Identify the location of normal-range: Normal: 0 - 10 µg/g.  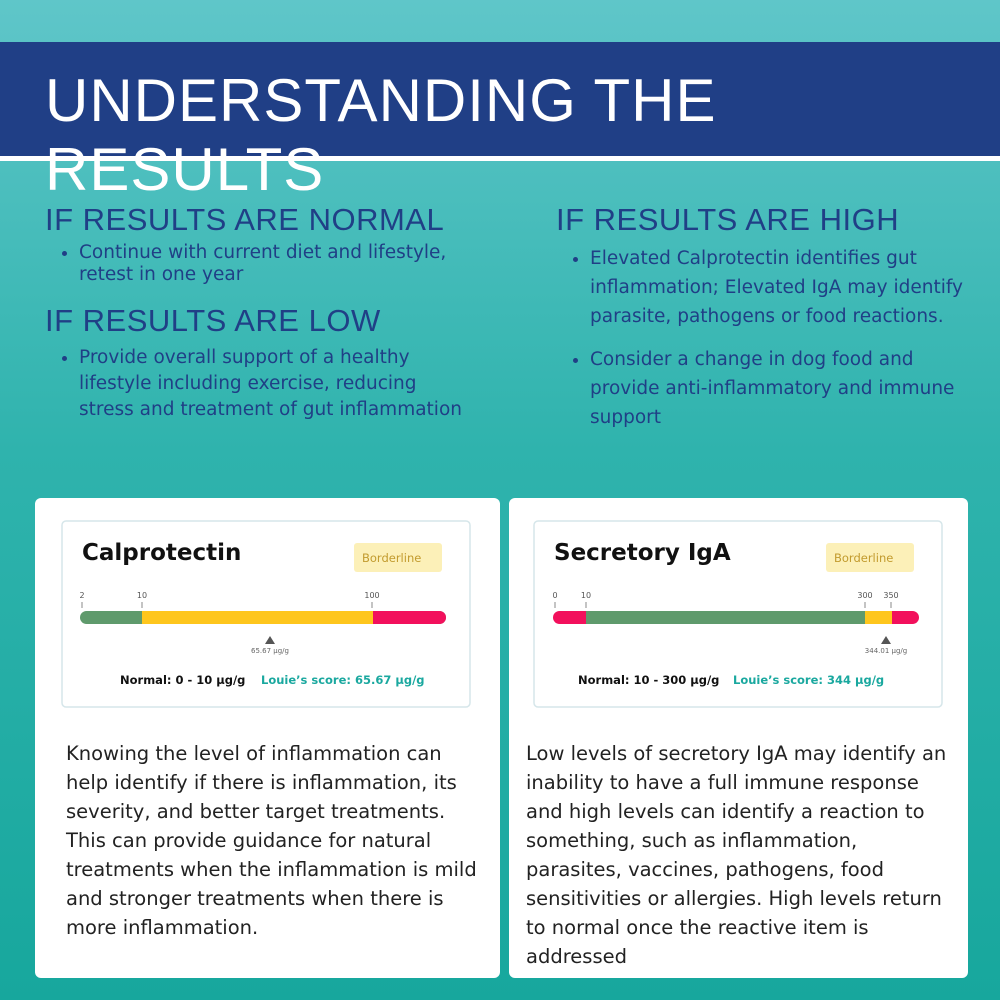
(182, 680).